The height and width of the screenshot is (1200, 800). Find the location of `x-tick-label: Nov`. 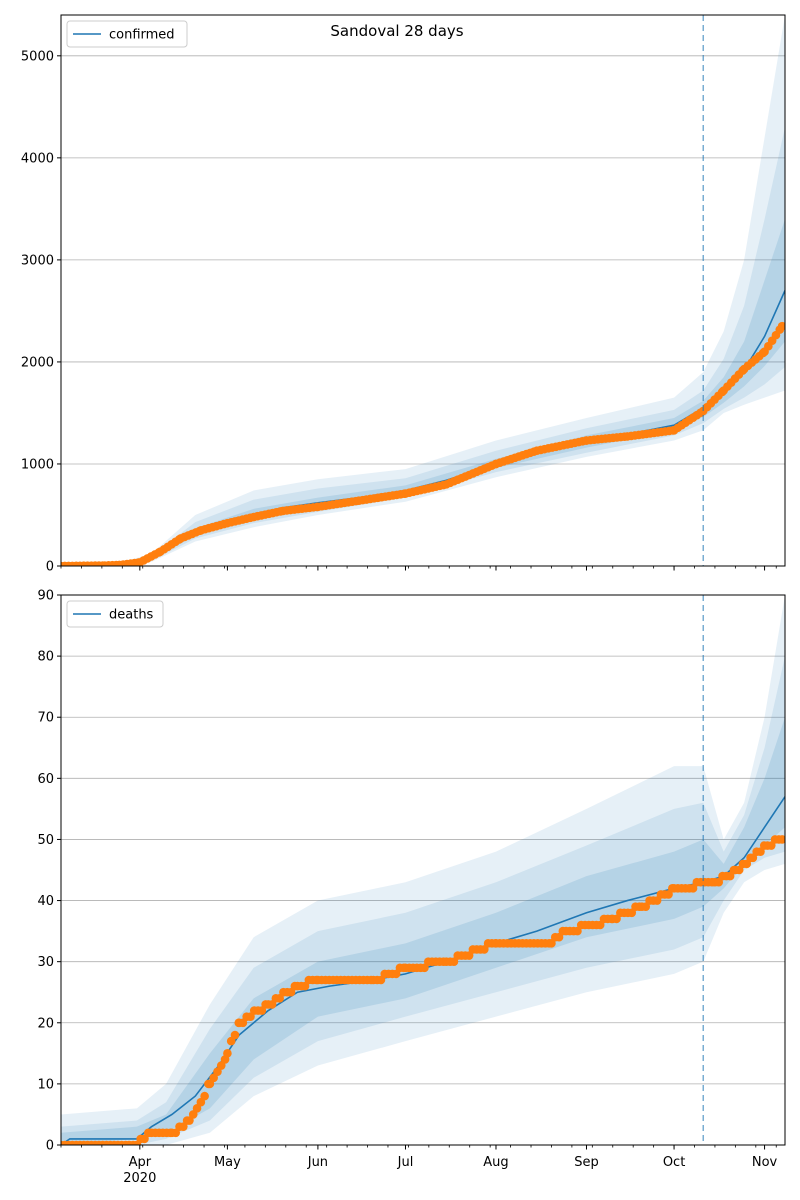

x-tick-label: Nov is located at coordinates (765, 1162).